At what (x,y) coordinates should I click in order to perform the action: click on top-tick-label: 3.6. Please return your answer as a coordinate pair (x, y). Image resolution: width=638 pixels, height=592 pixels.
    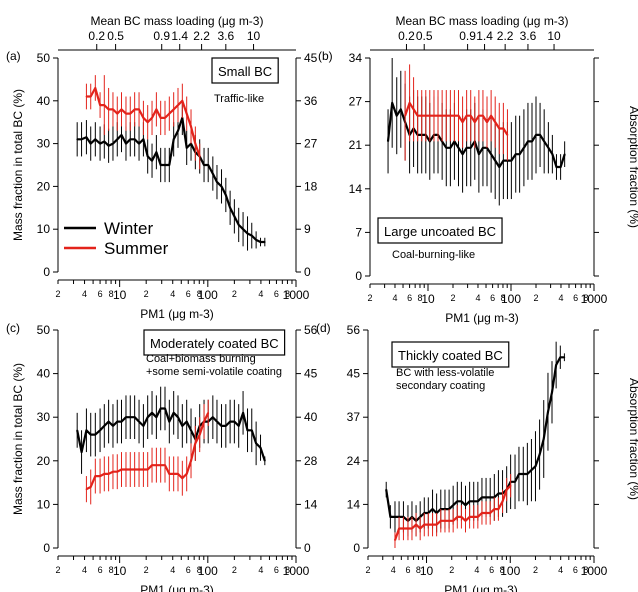
    Looking at the image, I should click on (225, 36).